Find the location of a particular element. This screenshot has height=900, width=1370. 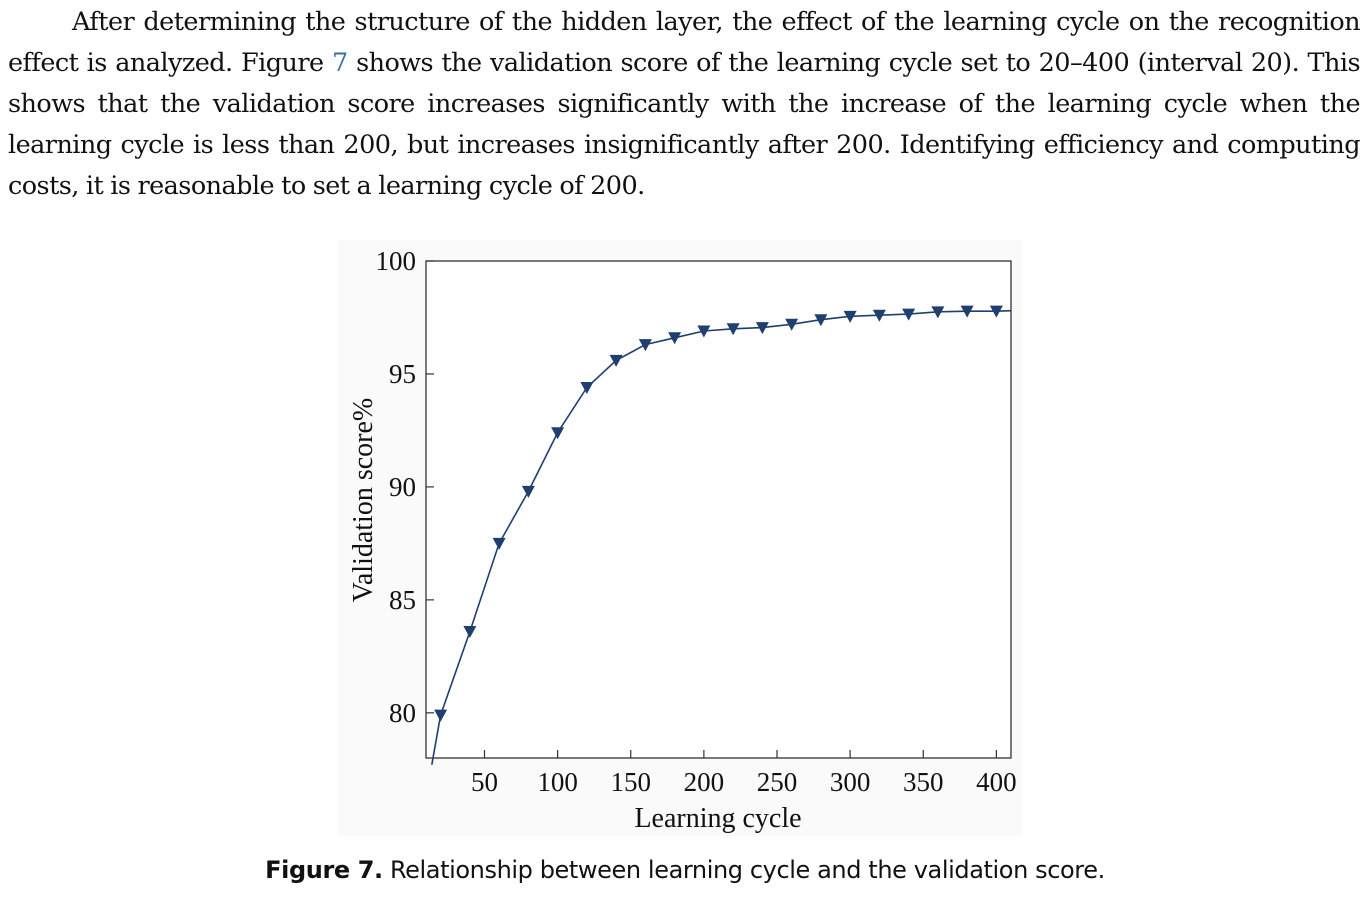

x-tick-label: 350 is located at coordinates (923, 782).